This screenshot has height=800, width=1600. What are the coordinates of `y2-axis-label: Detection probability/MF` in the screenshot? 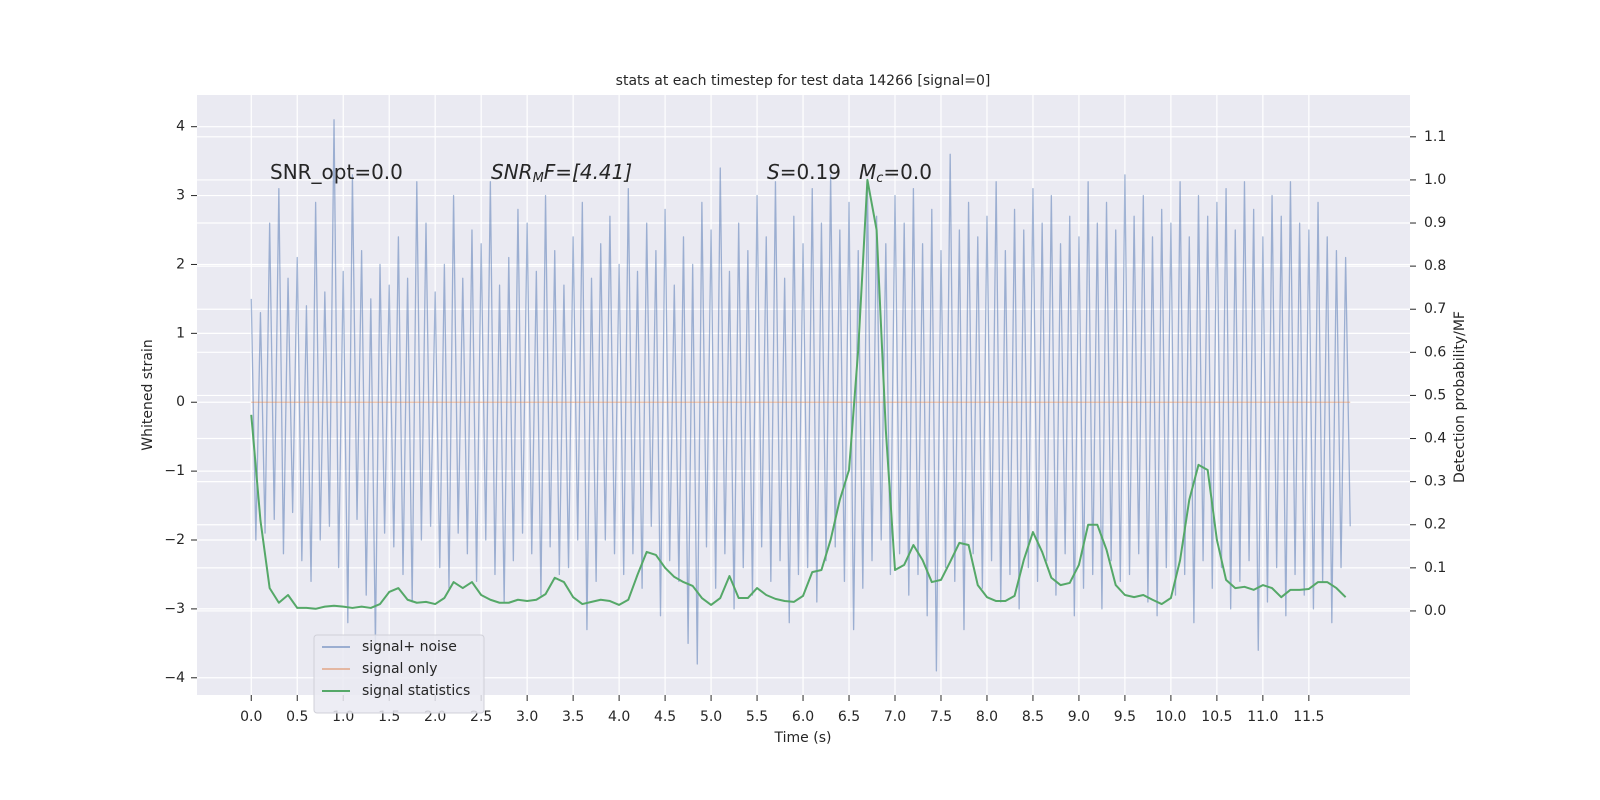 It's located at (1460, 397).